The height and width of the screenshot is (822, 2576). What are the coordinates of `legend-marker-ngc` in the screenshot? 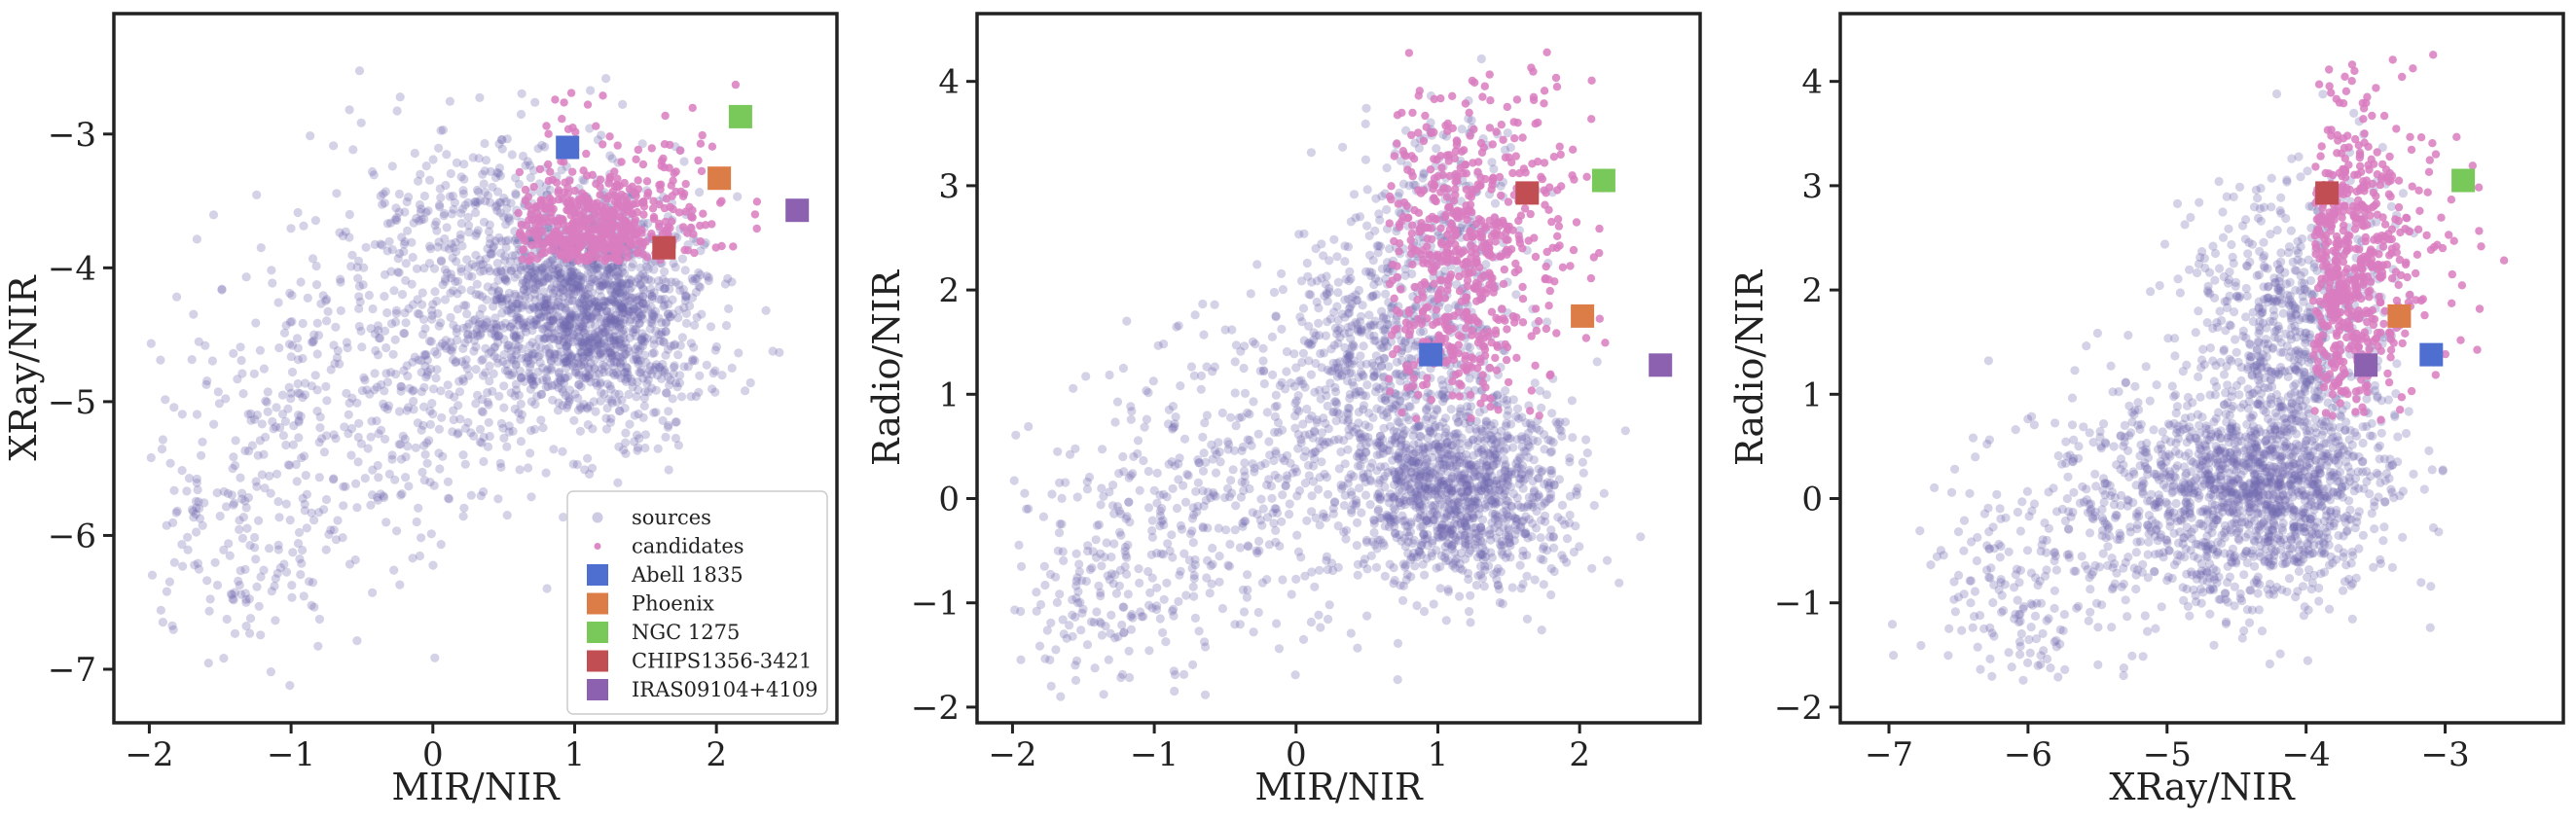 It's located at (597, 632).